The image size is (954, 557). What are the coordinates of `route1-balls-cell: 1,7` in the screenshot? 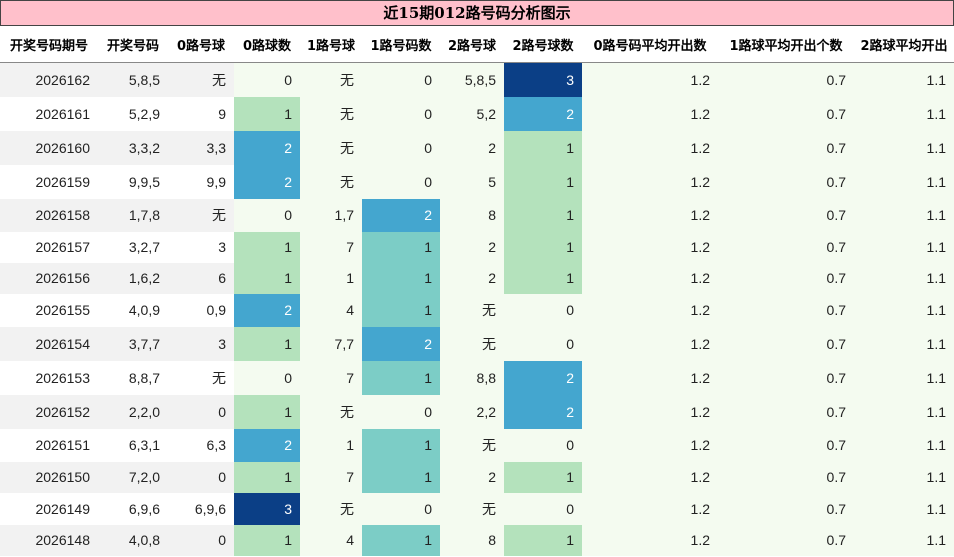 It's located at (331, 215).